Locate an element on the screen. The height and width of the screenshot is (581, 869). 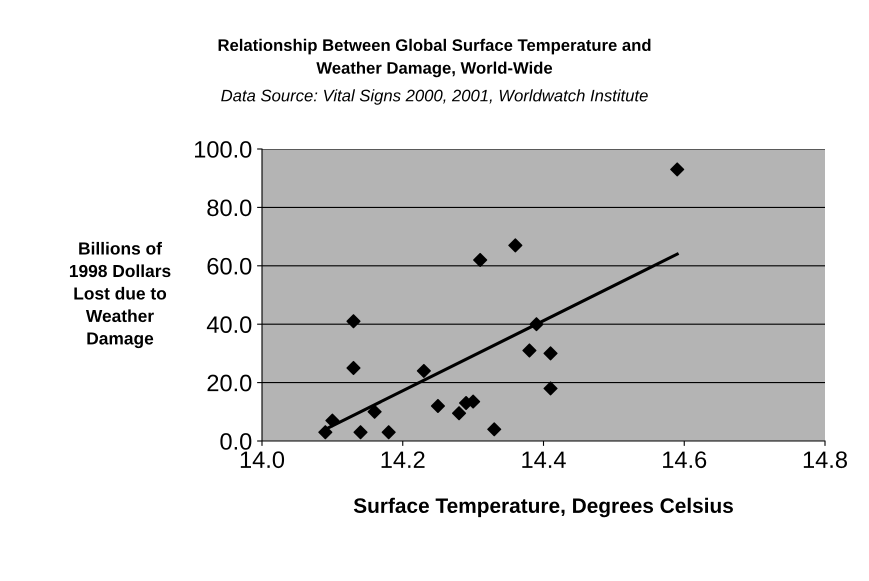
x-tick-label: 14.0 is located at coordinates (262, 459).